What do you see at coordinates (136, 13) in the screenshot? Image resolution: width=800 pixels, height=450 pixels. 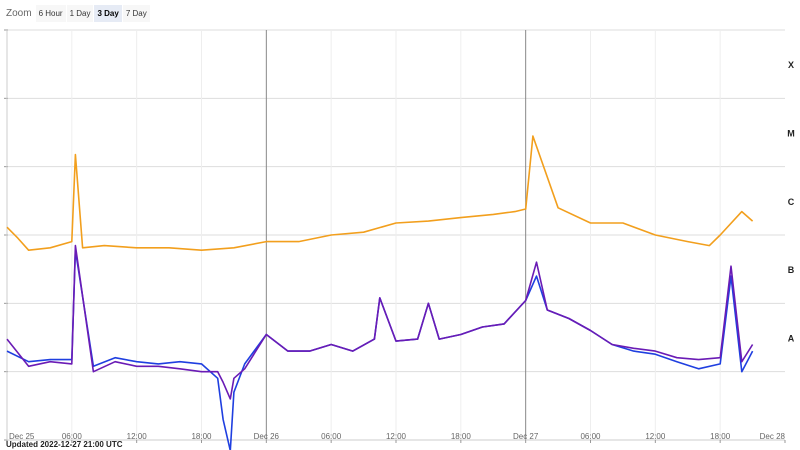 I see `zoom-7-day-button: 7 Day` at bounding box center [136, 13].